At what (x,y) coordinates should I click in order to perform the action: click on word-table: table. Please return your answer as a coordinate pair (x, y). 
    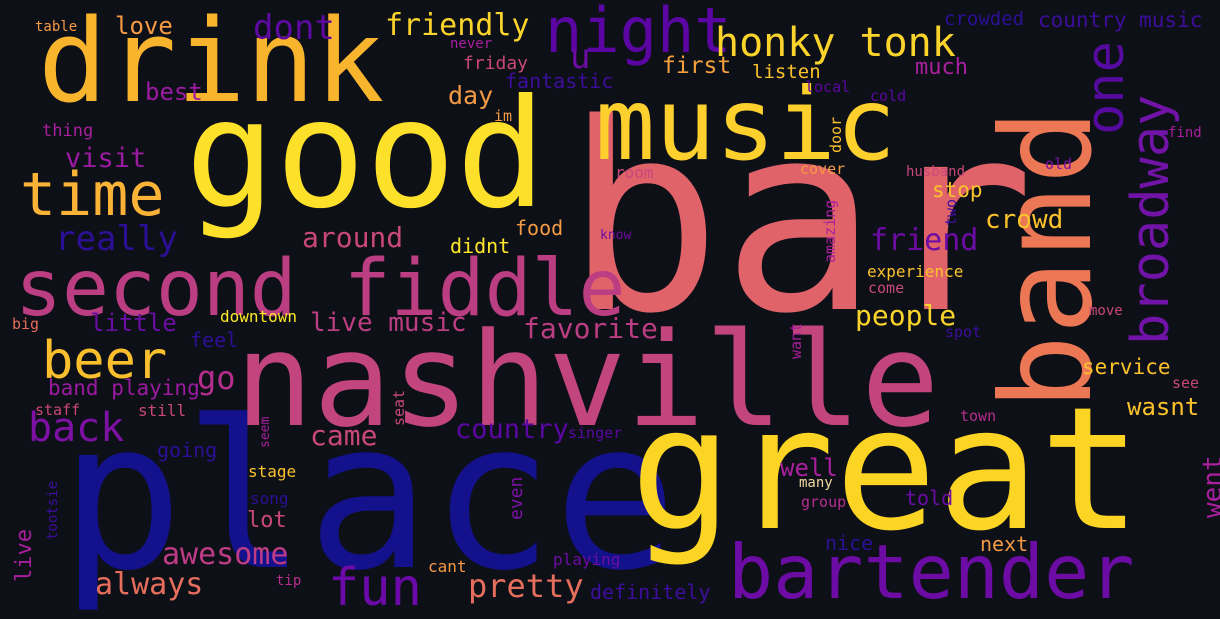
    Looking at the image, I should click on (56, 27).